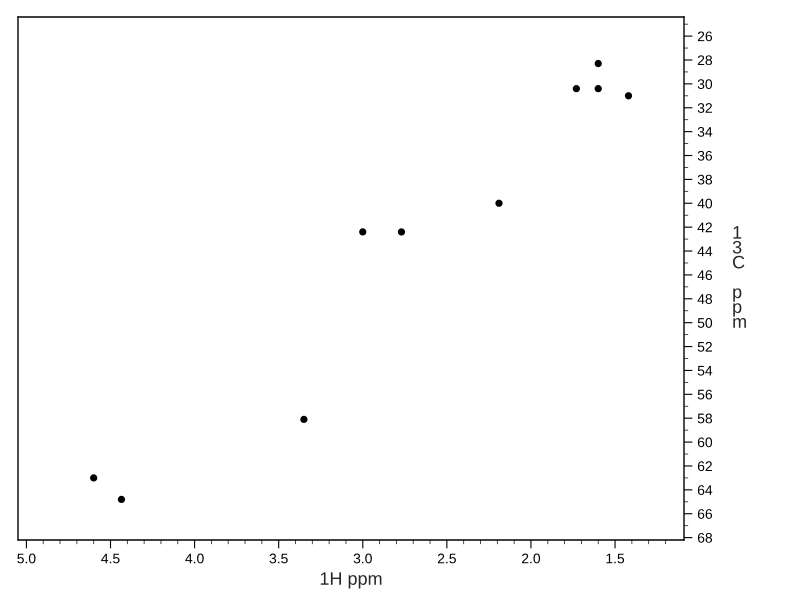 This screenshot has width=792, height=612. Describe the element at coordinates (739, 277) in the screenshot. I see `y-axis-title: 13C ppm` at that location.